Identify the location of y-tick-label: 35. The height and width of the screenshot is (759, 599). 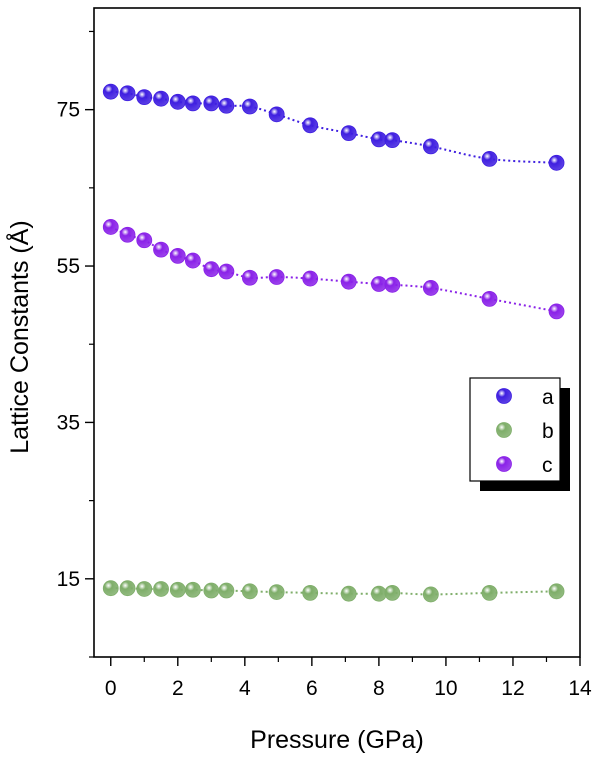
(68, 422).